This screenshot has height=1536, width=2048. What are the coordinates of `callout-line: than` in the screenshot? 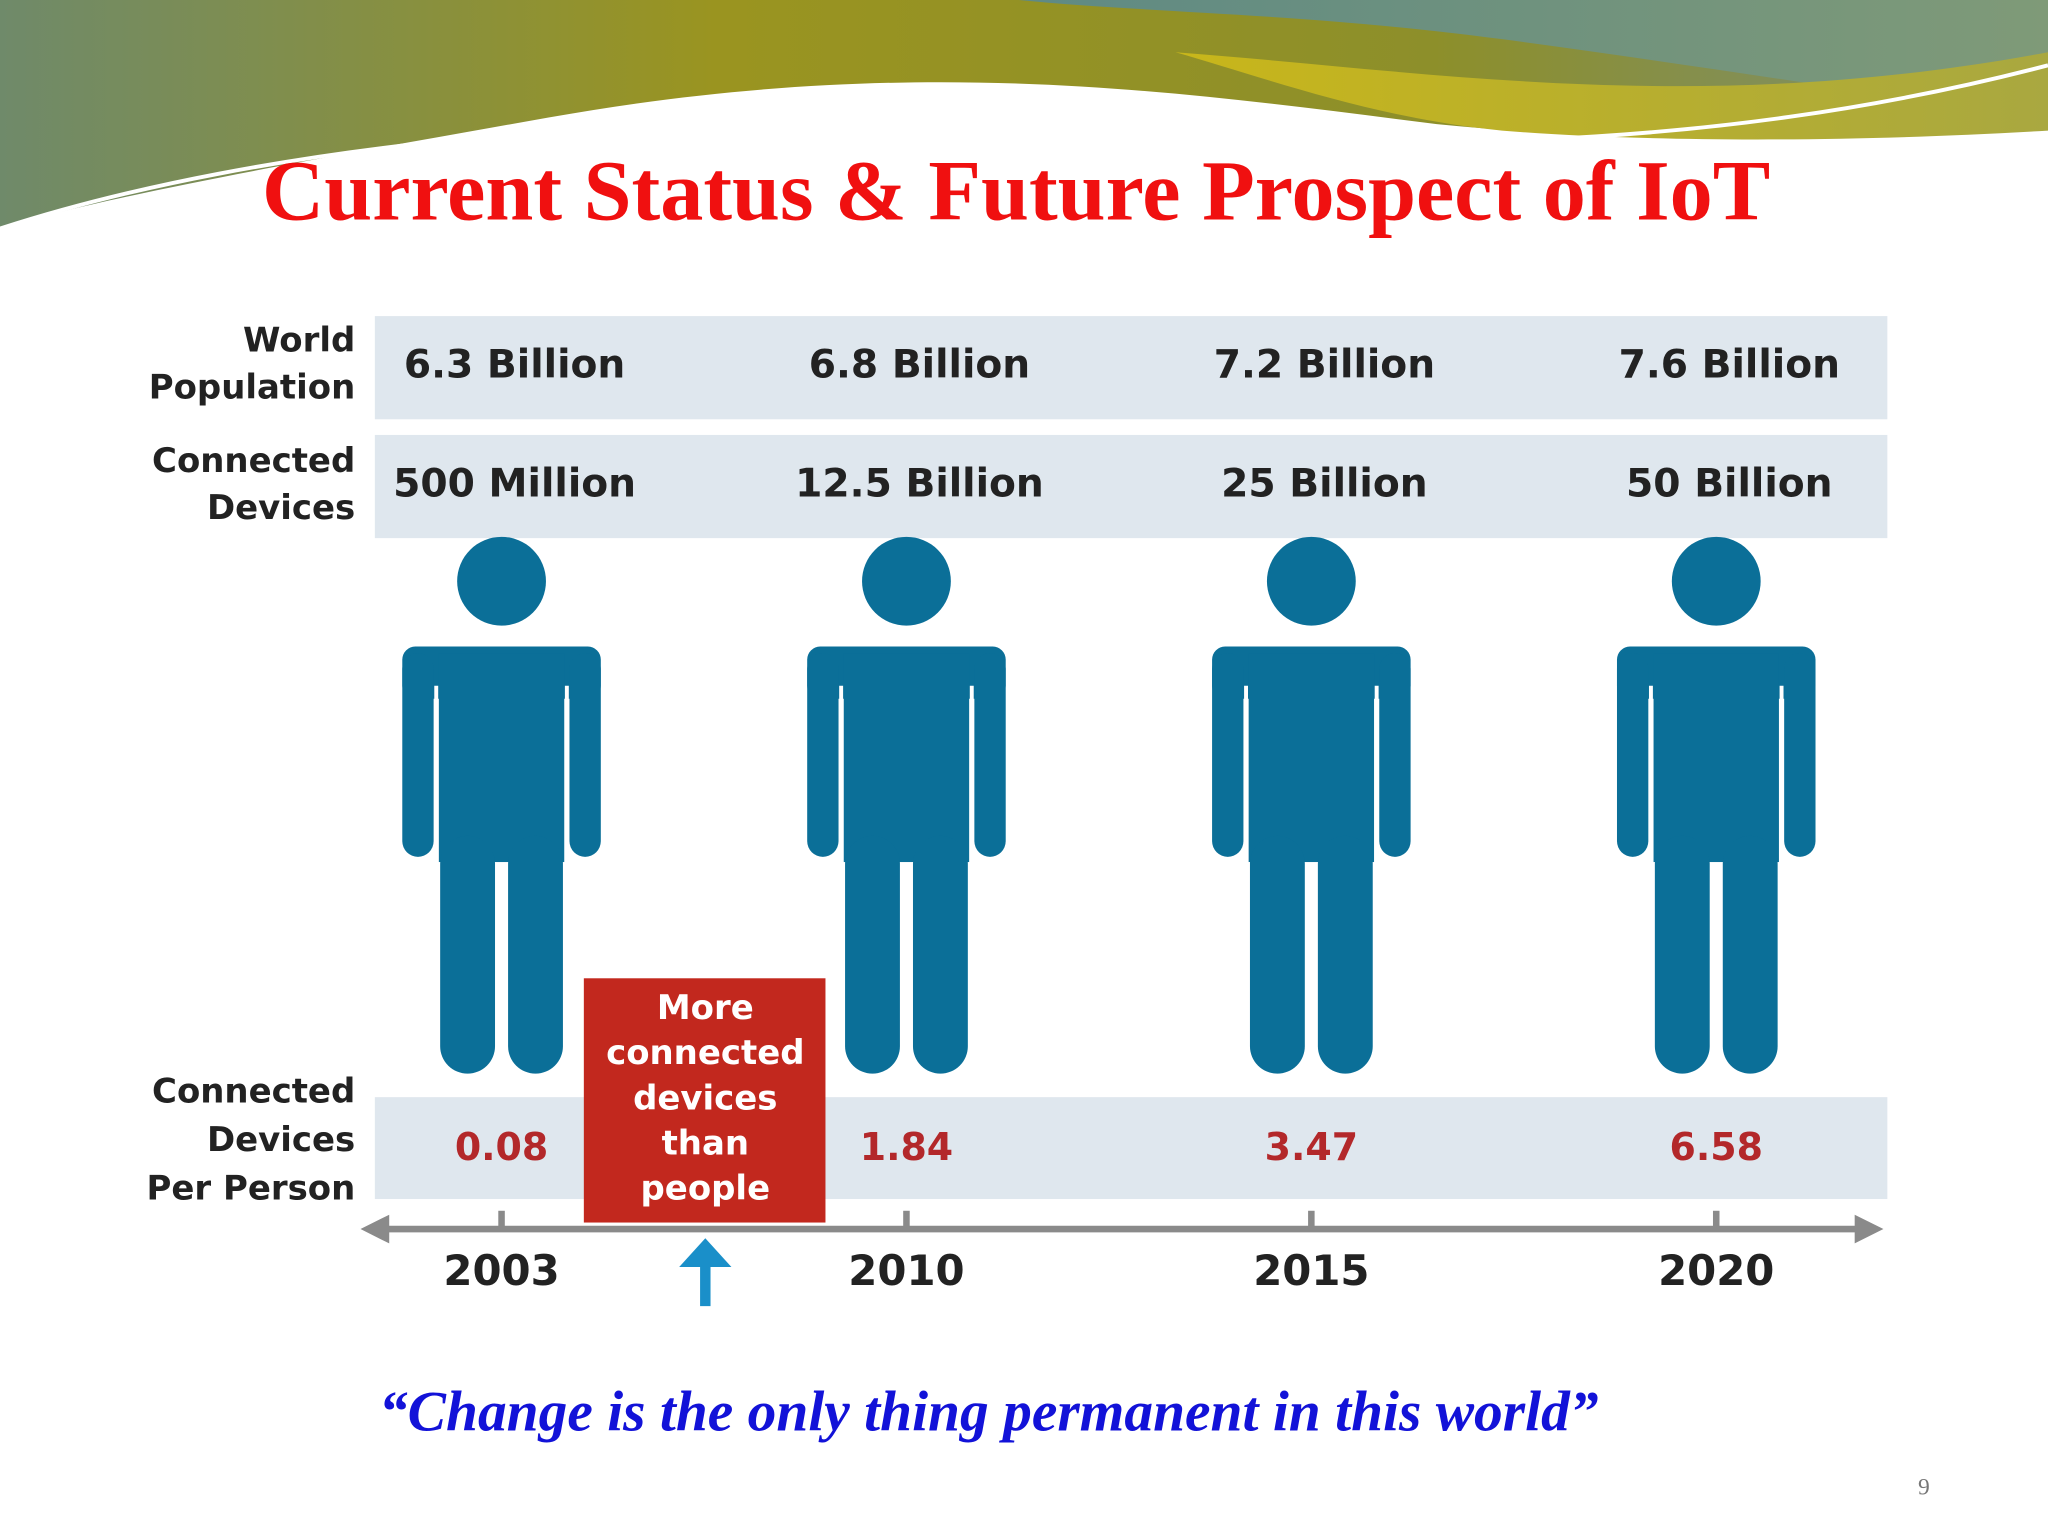 It's located at (705, 1143).